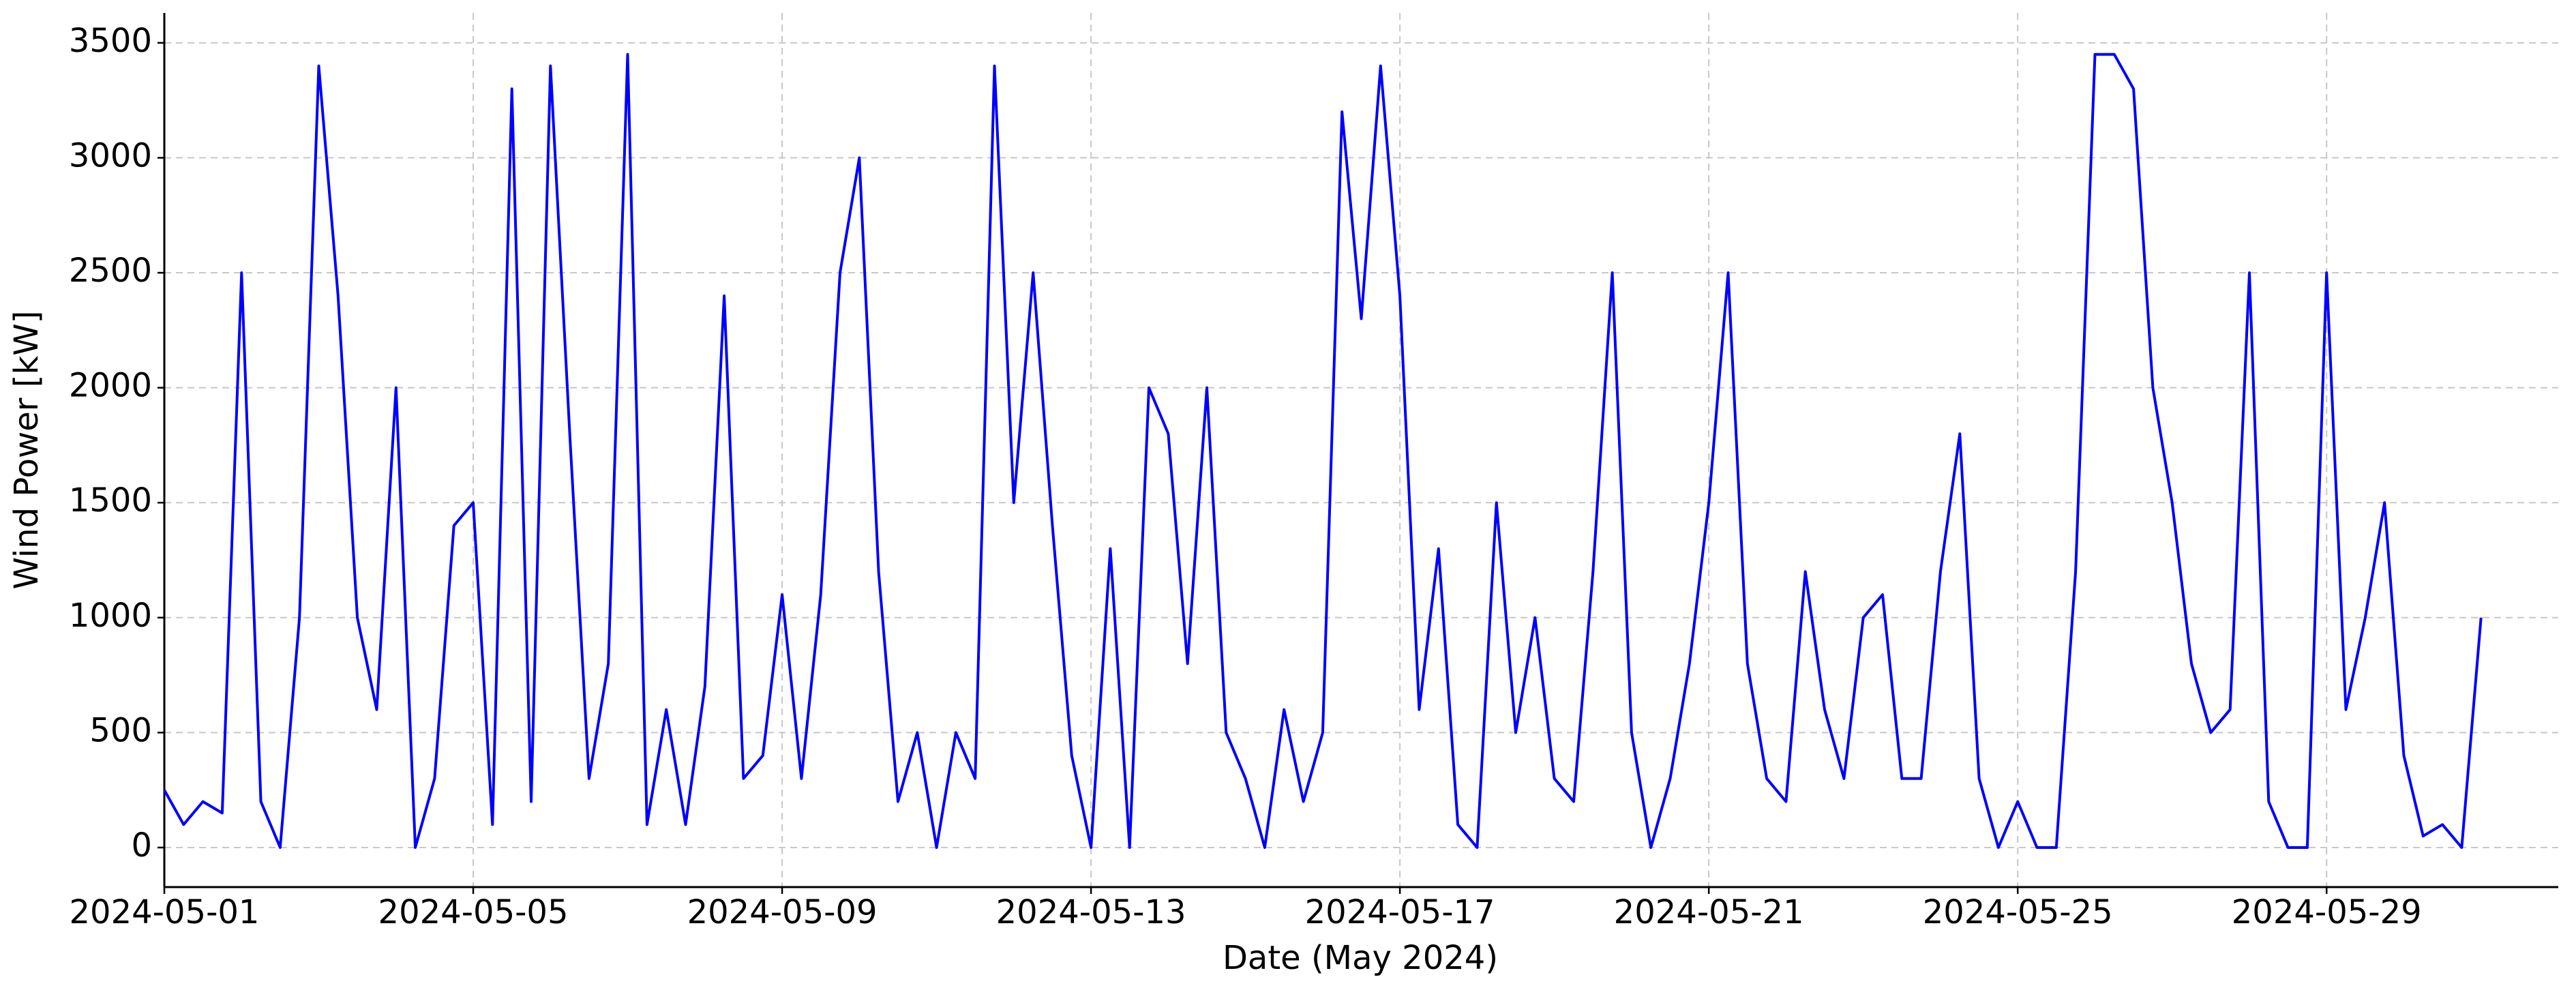  I want to click on x-tick-label: 2024-05-01, so click(165, 912).